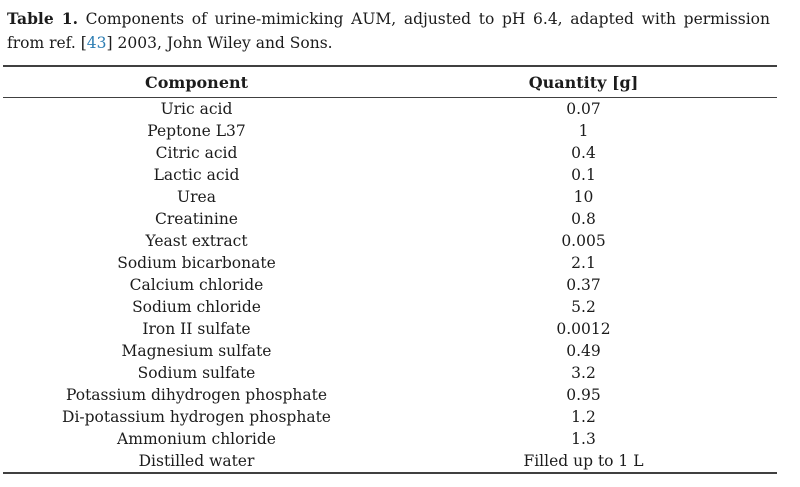 The height and width of the screenshot is (487, 800). I want to click on table-row: Citric acid 0.4, so click(390, 153).